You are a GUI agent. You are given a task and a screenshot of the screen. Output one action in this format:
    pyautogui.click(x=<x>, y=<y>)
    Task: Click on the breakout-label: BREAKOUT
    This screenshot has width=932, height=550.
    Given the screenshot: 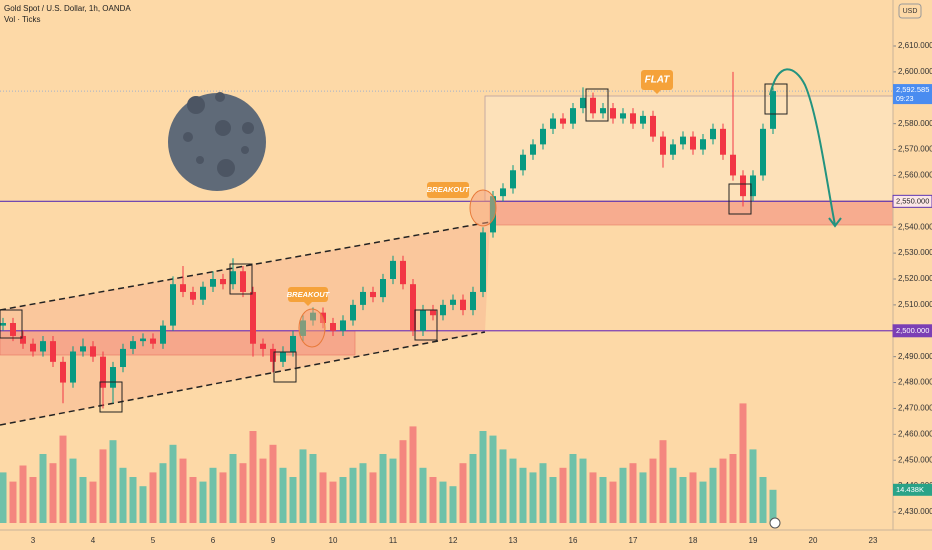 What is the action you would take?
    pyautogui.click(x=309, y=294)
    